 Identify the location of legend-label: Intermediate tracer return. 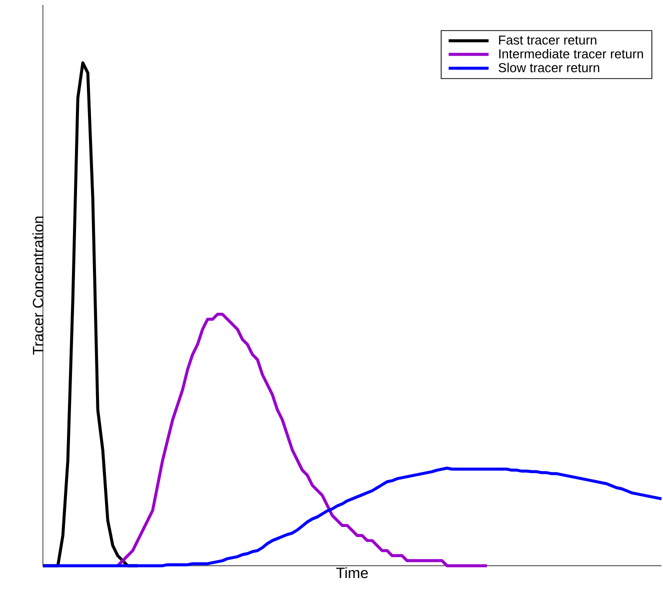
(571, 54).